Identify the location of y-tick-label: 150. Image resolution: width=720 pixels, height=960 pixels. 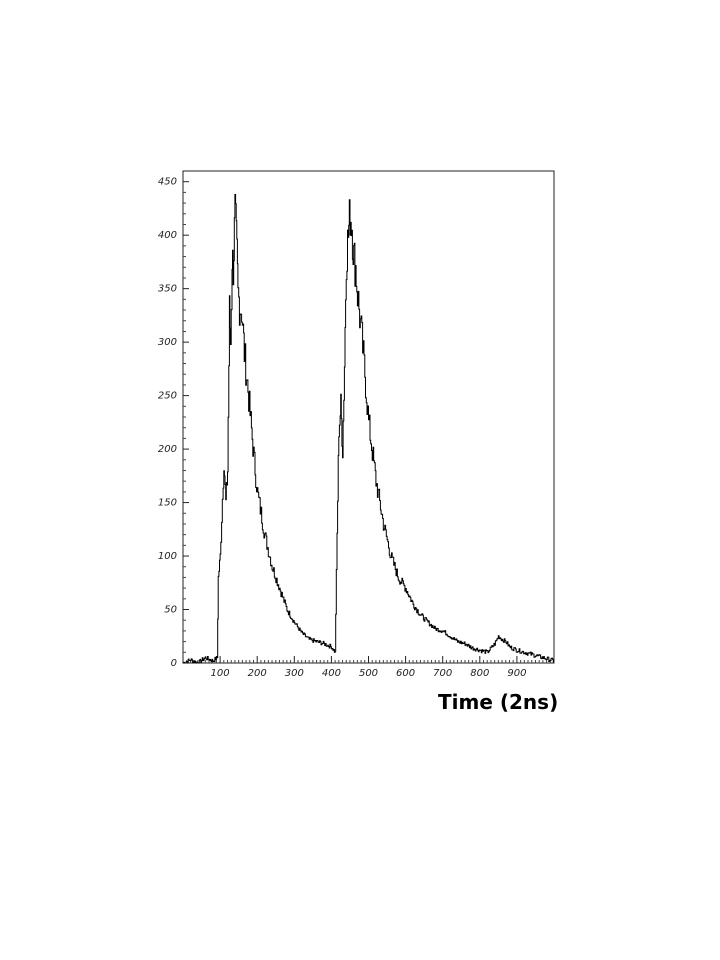
(167, 503).